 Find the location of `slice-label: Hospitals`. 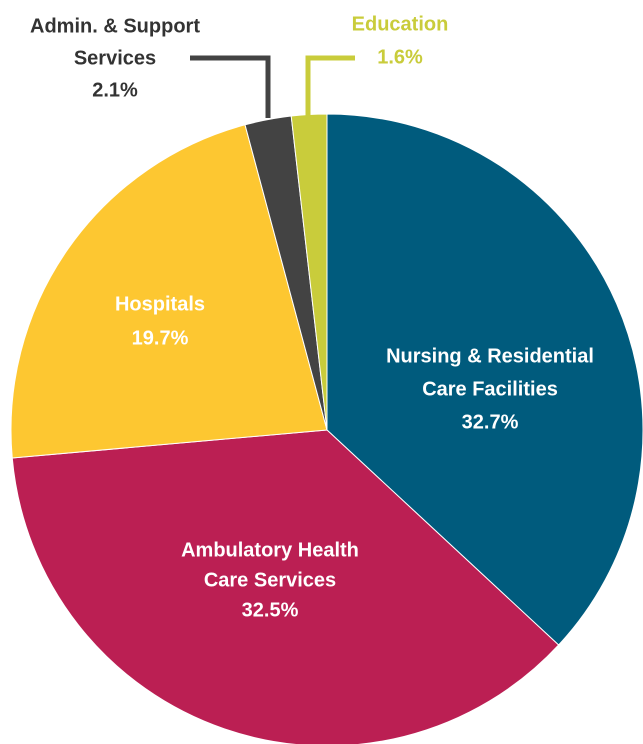

slice-label: Hospitals is located at coordinates (160, 304).